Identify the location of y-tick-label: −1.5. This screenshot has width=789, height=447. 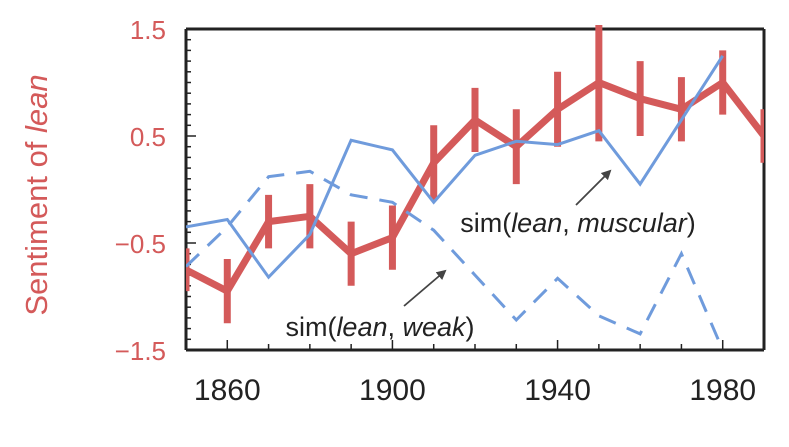
(140, 351).